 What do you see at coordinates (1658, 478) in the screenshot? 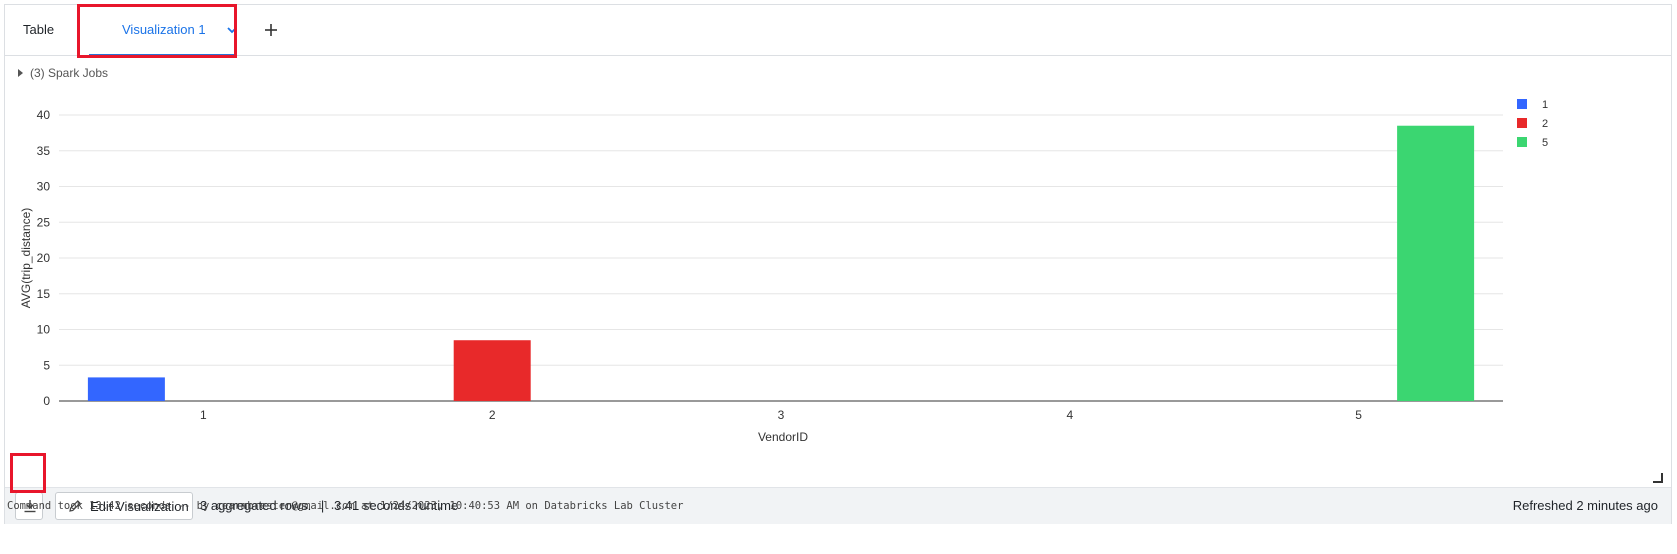
I see `resize-handle` at bounding box center [1658, 478].